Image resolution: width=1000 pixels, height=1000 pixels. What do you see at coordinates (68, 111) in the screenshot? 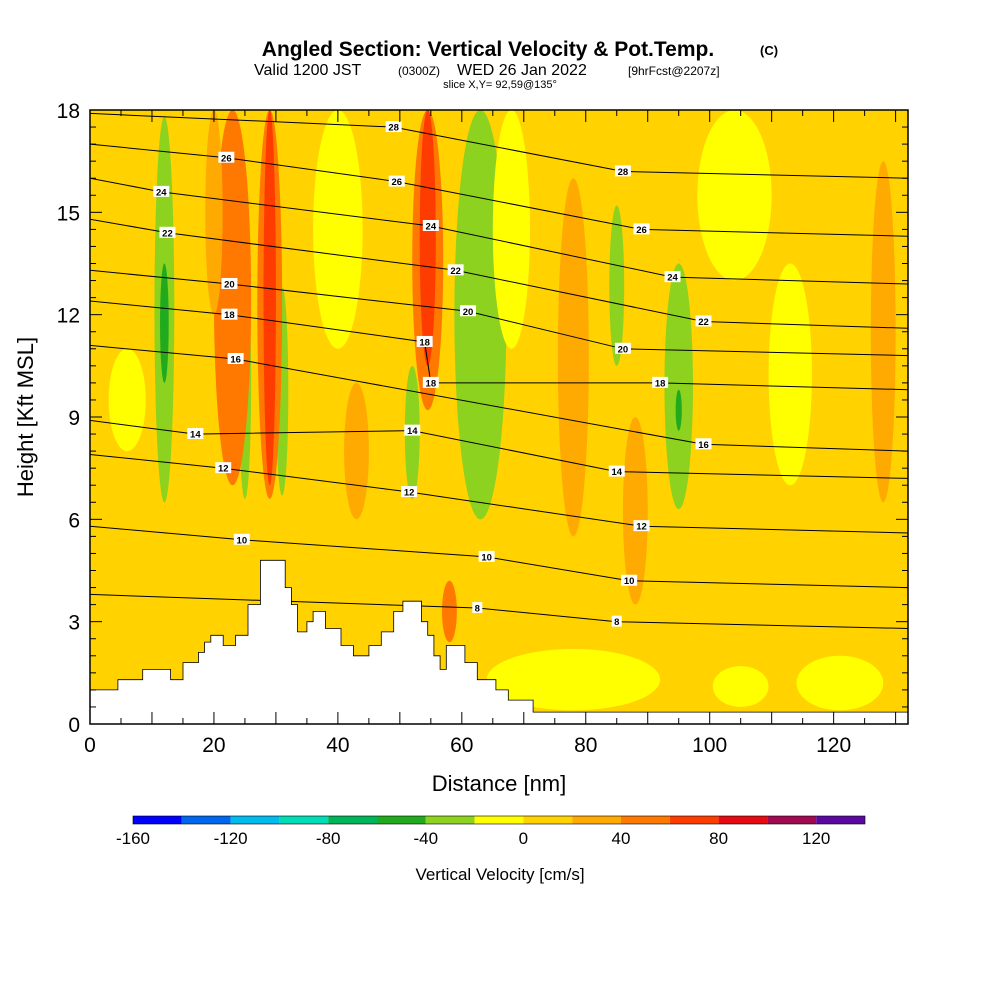
I see `y-tick-label: 18` at bounding box center [68, 111].